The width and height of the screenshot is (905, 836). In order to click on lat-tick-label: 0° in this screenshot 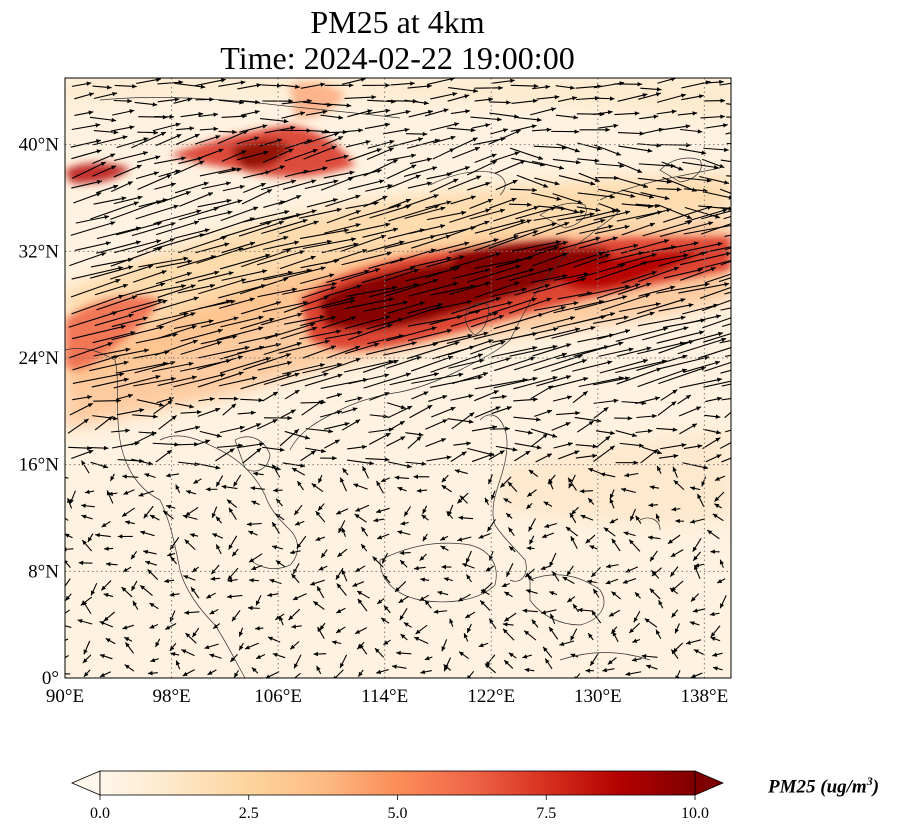, I will do `click(50, 678)`.